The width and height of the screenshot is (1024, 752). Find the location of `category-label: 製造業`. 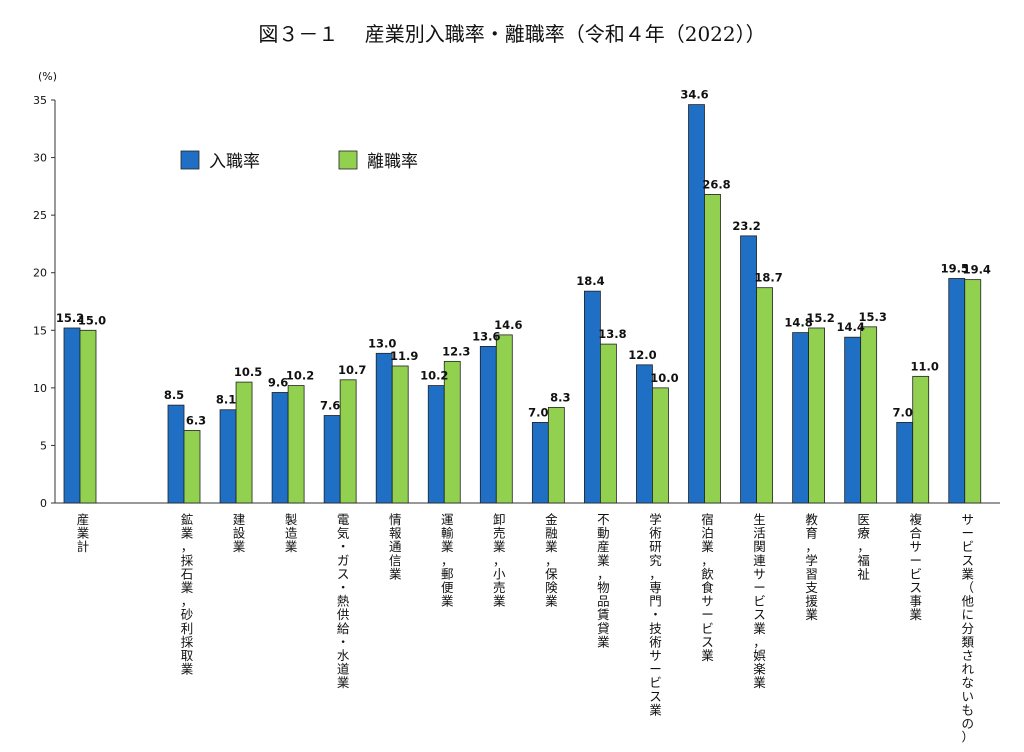

category-label: 製造業 is located at coordinates (291, 533).